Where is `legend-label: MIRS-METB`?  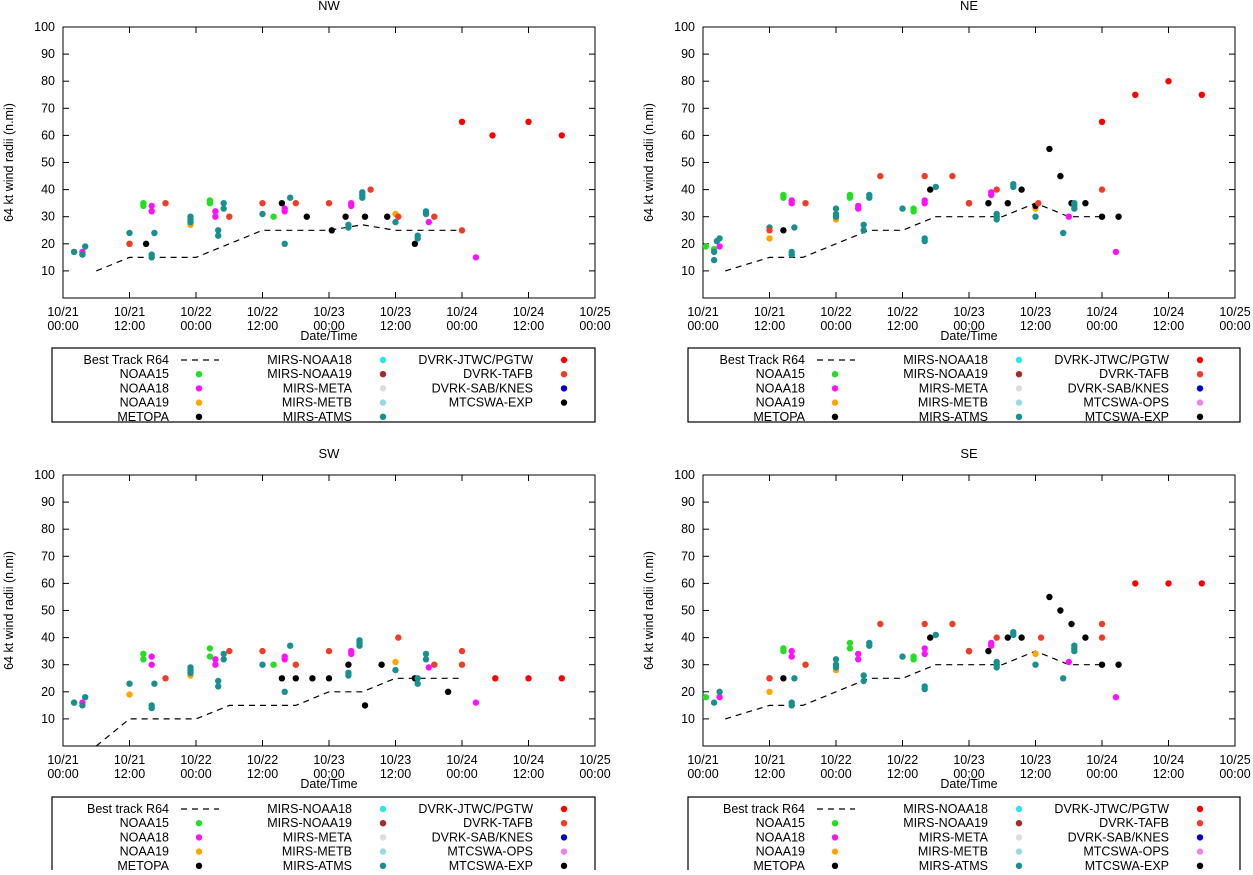 legend-label: MIRS-METB is located at coordinates (317, 852).